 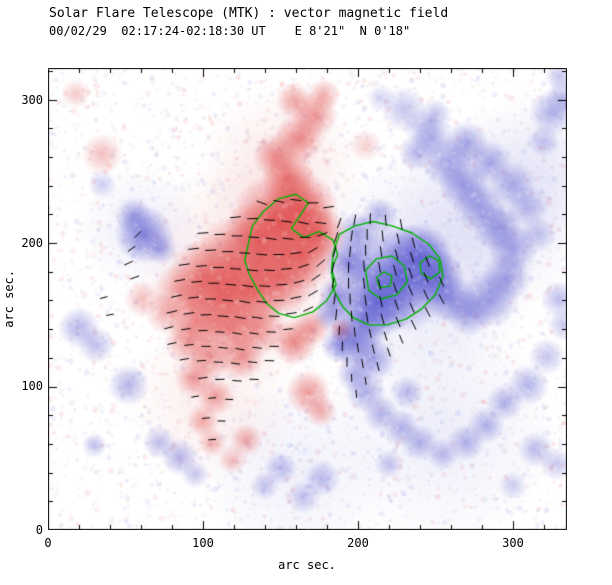 I want to click on x-tick-label-300: 300, so click(x=513, y=543).